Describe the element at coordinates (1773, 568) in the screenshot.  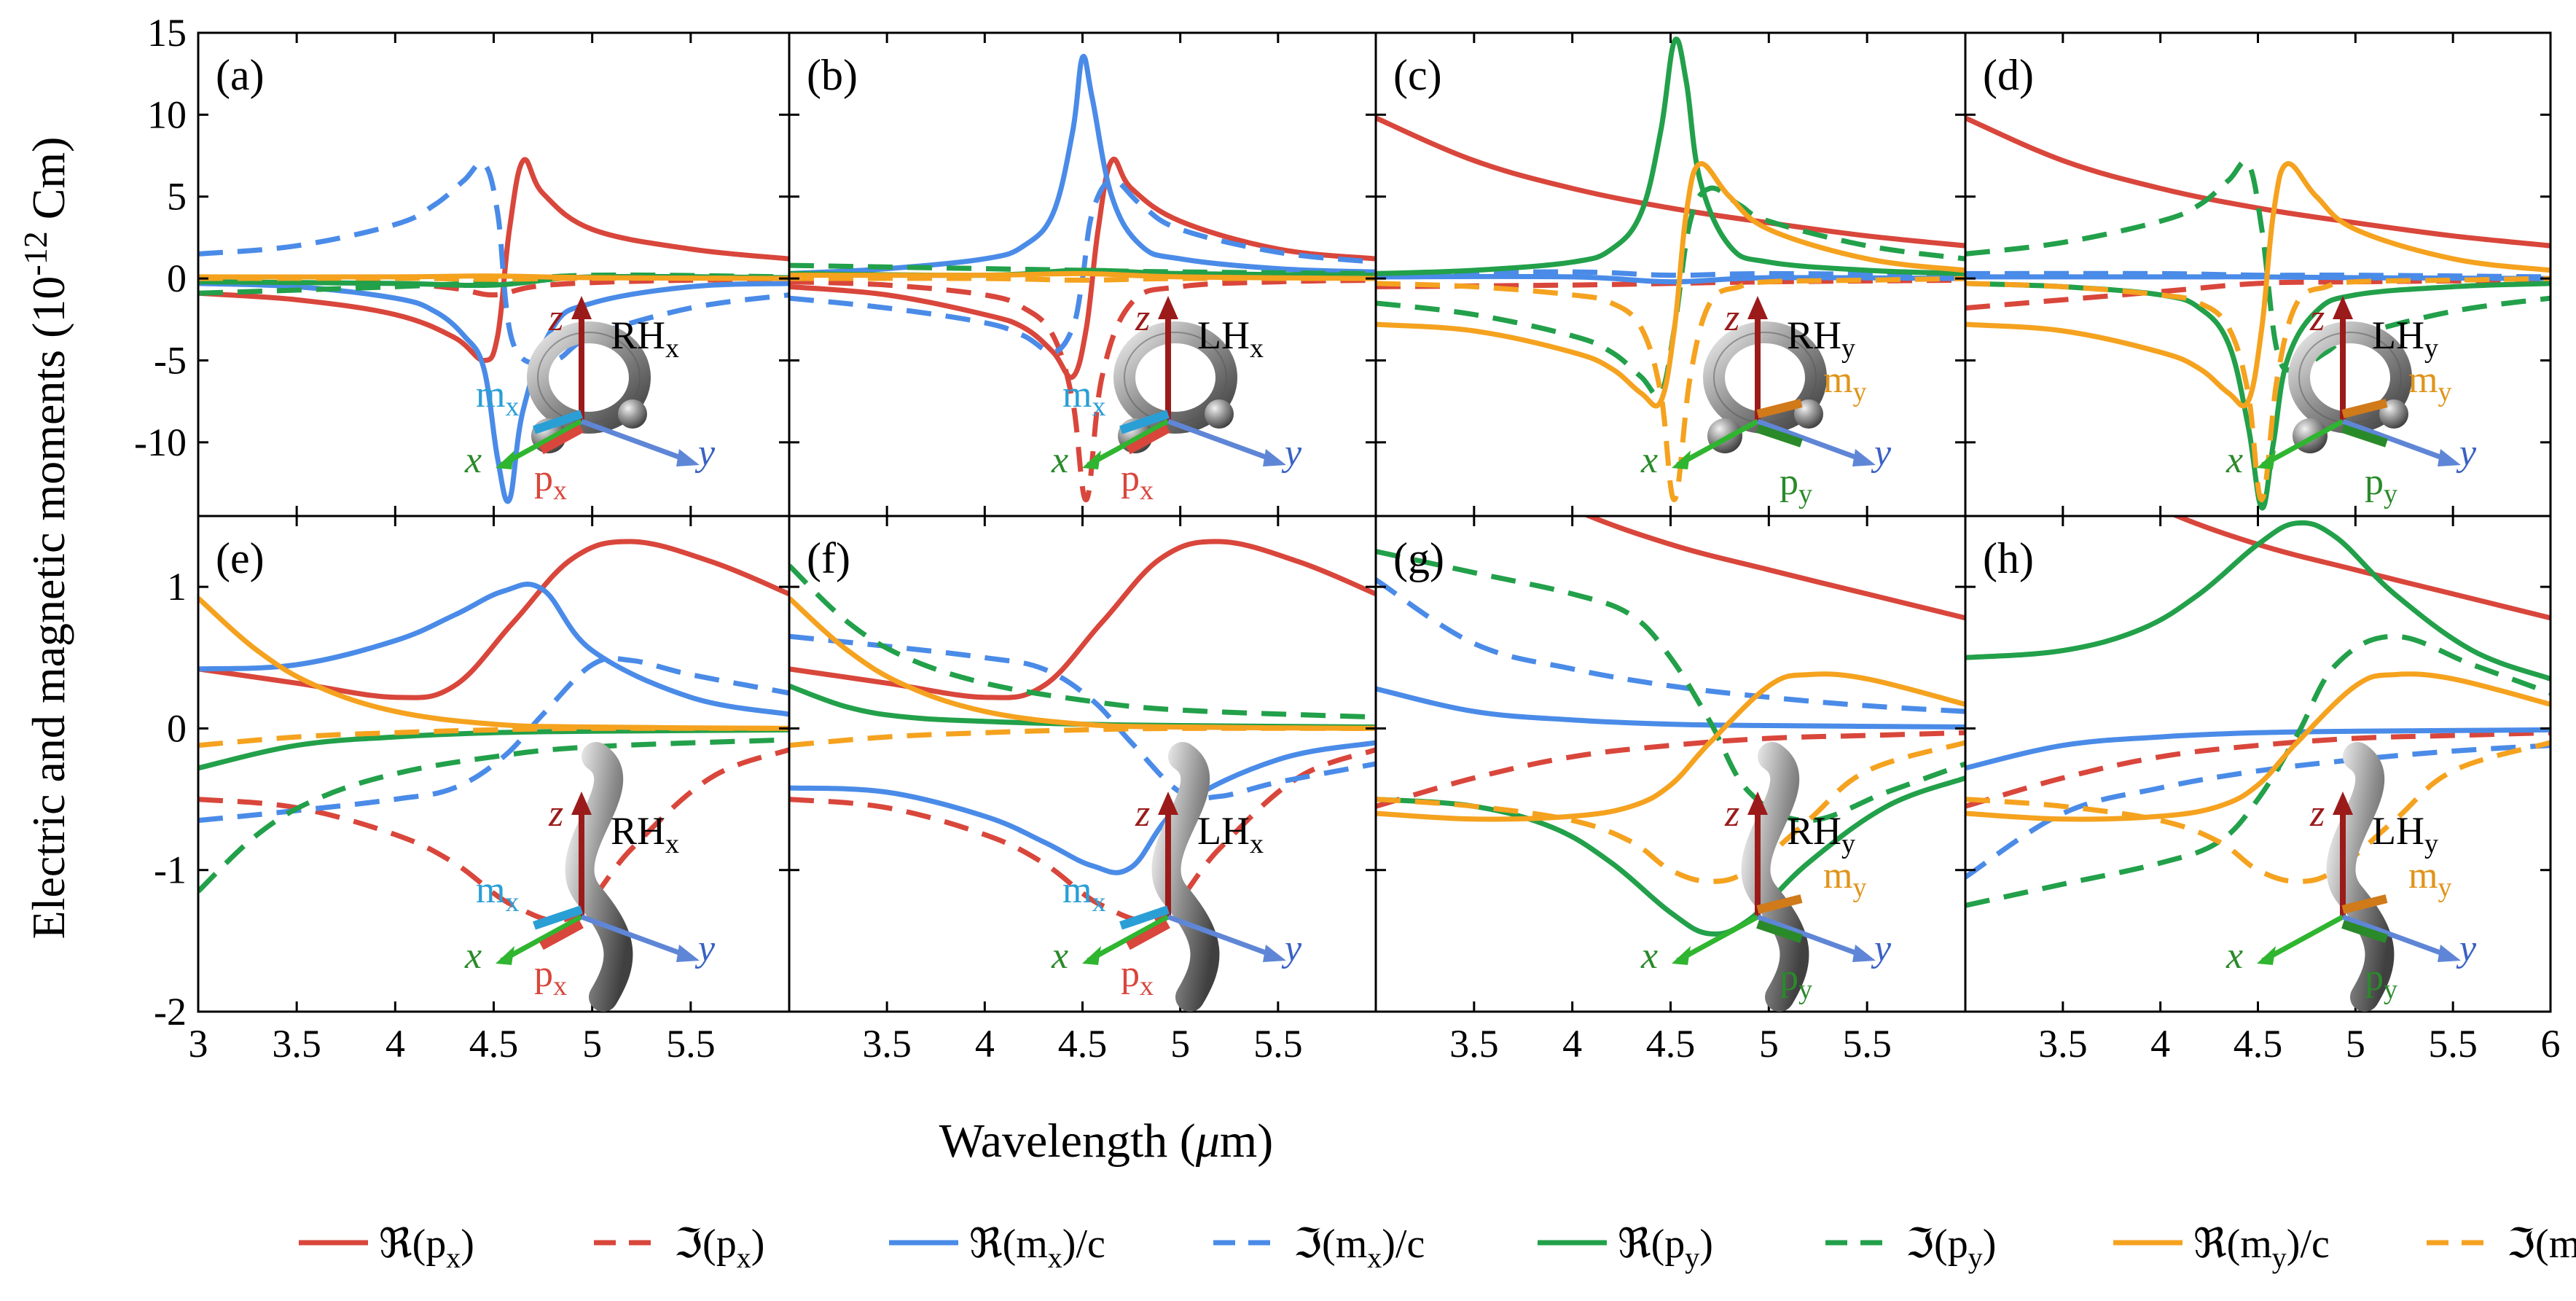
I see `series-px-real-line` at that location.